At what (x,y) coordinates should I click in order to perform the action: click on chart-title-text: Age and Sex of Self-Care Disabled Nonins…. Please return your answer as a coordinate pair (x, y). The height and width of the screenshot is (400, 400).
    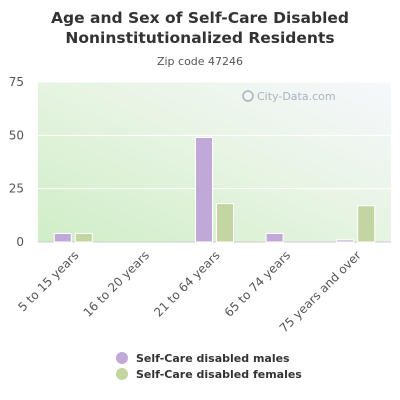
    Looking at the image, I should click on (199, 28).